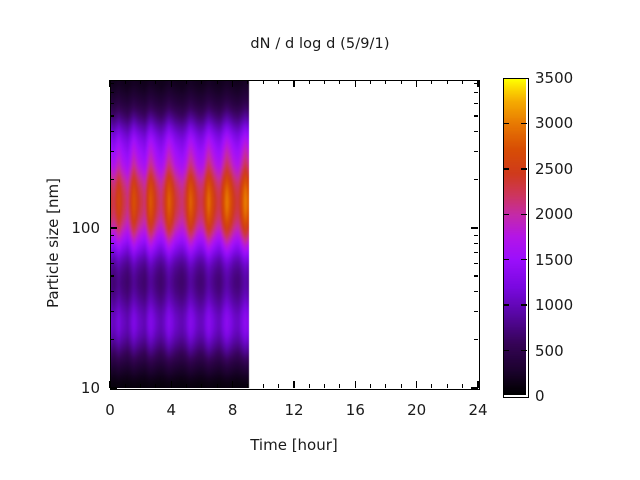 The image size is (640, 480). Describe the element at coordinates (355, 410) in the screenshot. I see `x-tick-label: 16` at that location.